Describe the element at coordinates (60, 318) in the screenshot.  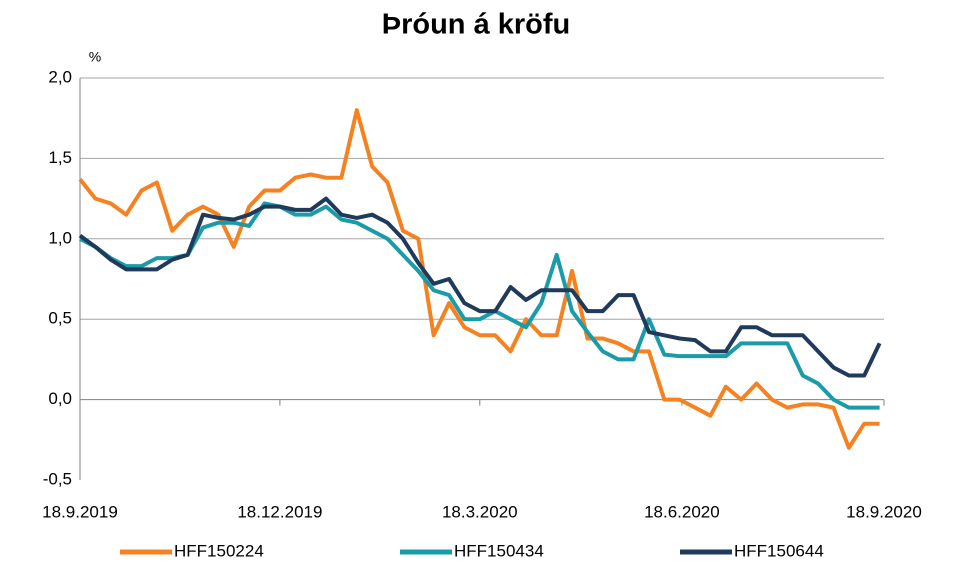
I see `y-tick-label: 0,5` at that location.